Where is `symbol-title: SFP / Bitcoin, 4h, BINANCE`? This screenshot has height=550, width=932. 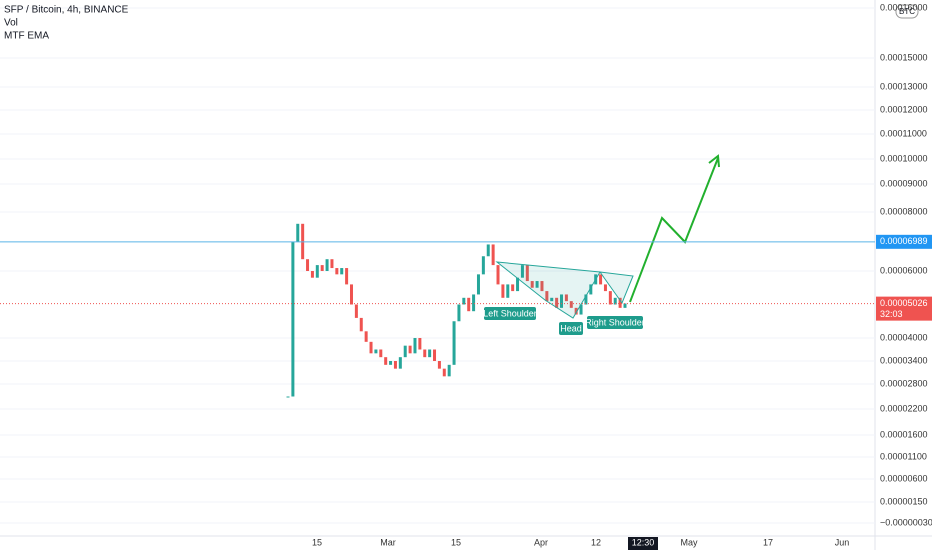
symbol-title: SFP / Bitcoin, 4h, BINANCE is located at coordinates (66, 10).